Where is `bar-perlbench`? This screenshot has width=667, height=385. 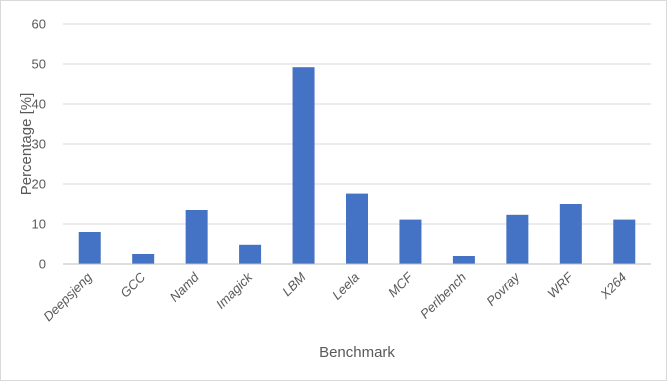
bar-perlbench is located at coordinates (463, 260).